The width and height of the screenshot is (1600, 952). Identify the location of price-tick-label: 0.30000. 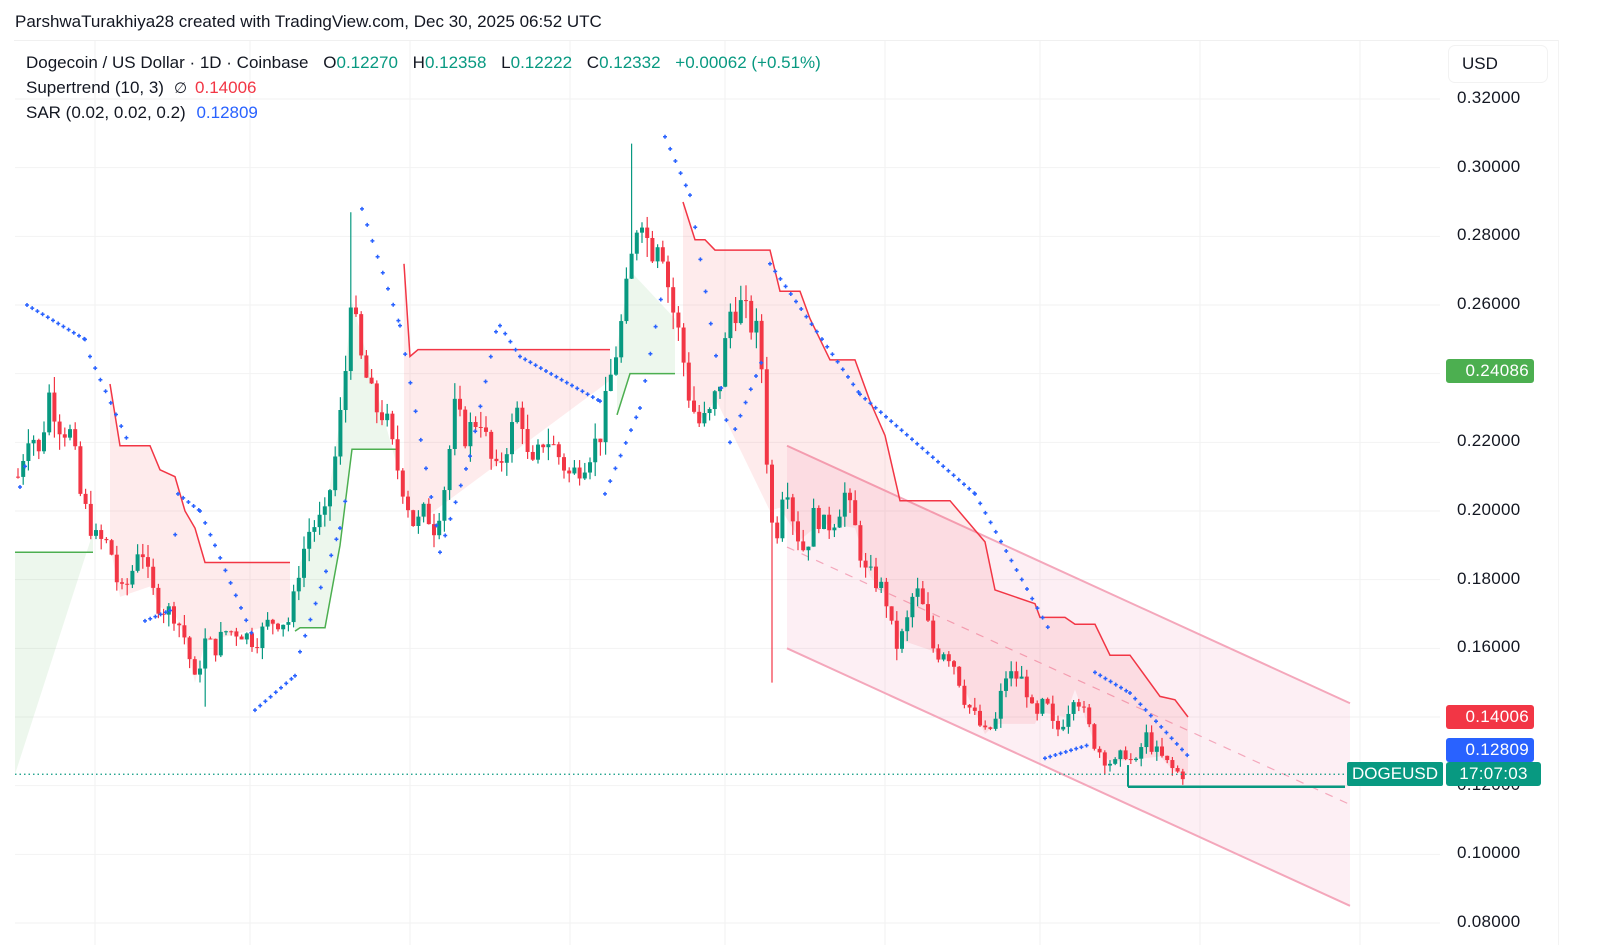
(1489, 166).